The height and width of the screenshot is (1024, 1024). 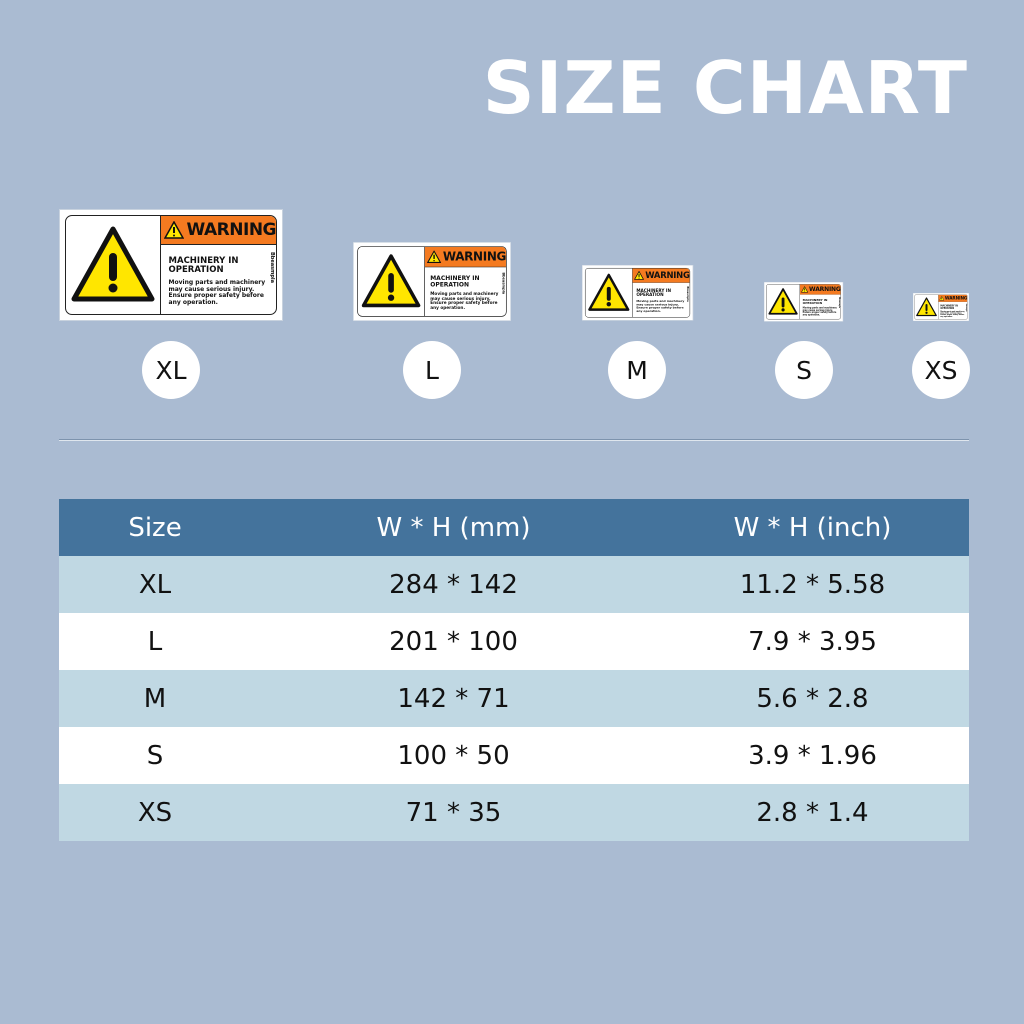 What do you see at coordinates (155, 584) in the screenshot?
I see `cell-size: XL` at bounding box center [155, 584].